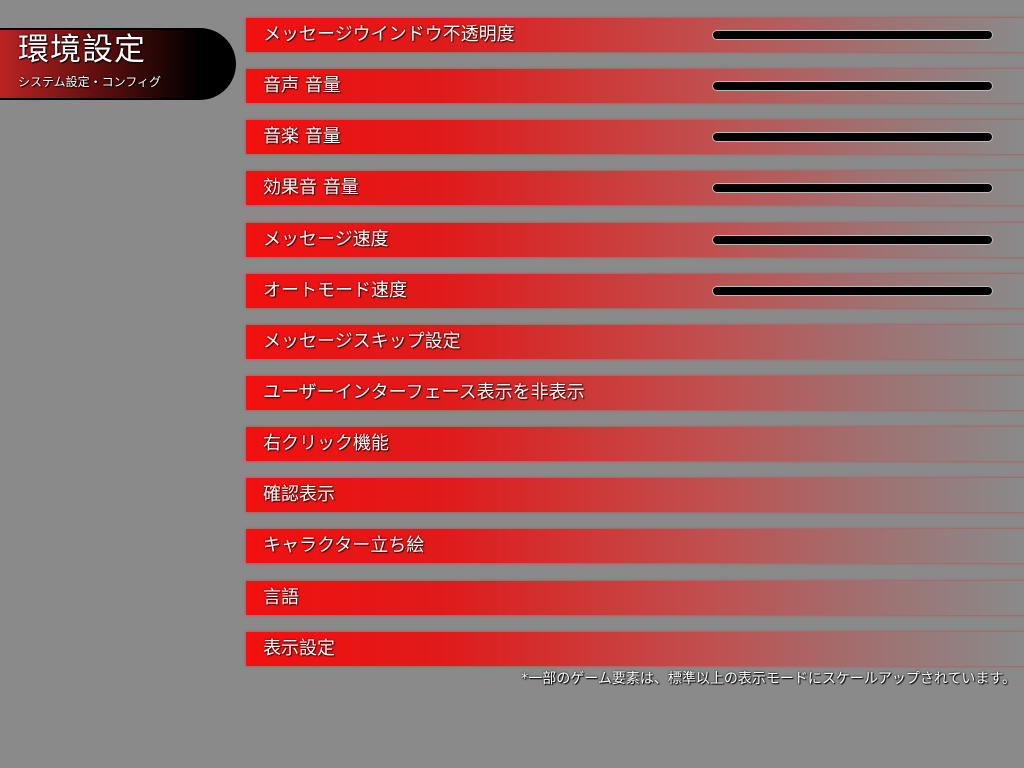 The image size is (1024, 768). I want to click on setting-row: 言語, so click(635, 598).